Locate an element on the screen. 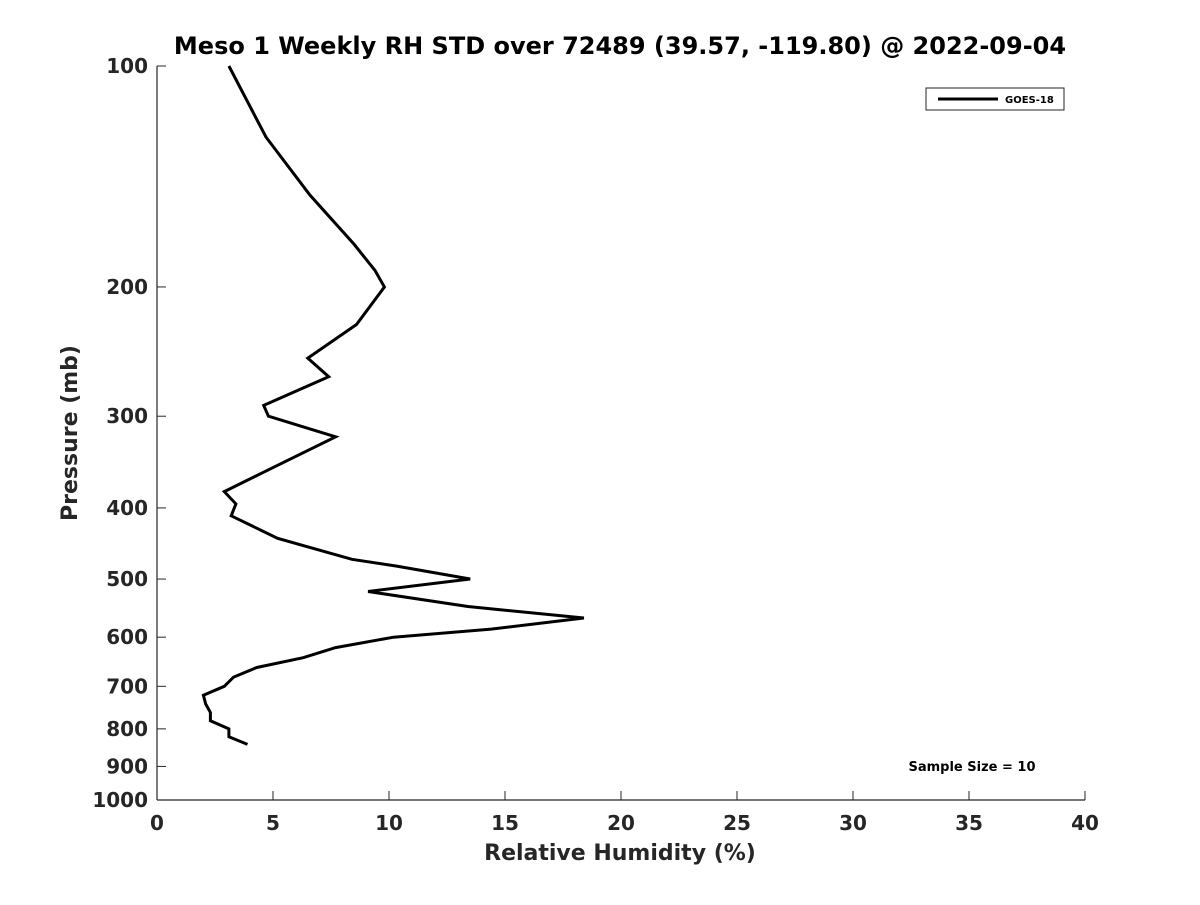  sample-size-annotation: Sample Size = 10 is located at coordinates (971, 767).